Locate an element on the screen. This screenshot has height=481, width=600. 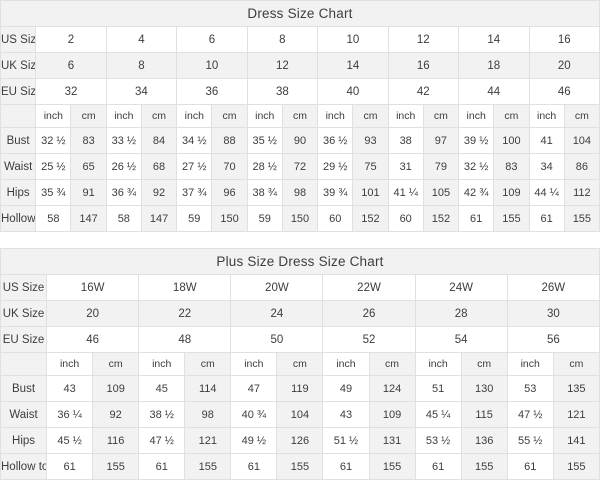
hips-cm-cell: 109 is located at coordinates (511, 192).